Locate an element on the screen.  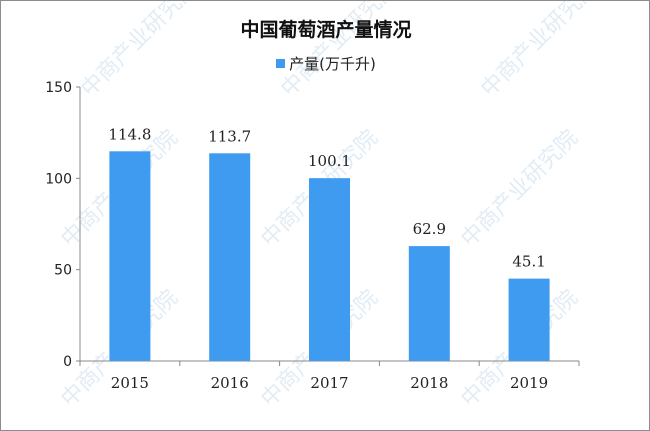
x-tick-label: 2015 is located at coordinates (130, 383).